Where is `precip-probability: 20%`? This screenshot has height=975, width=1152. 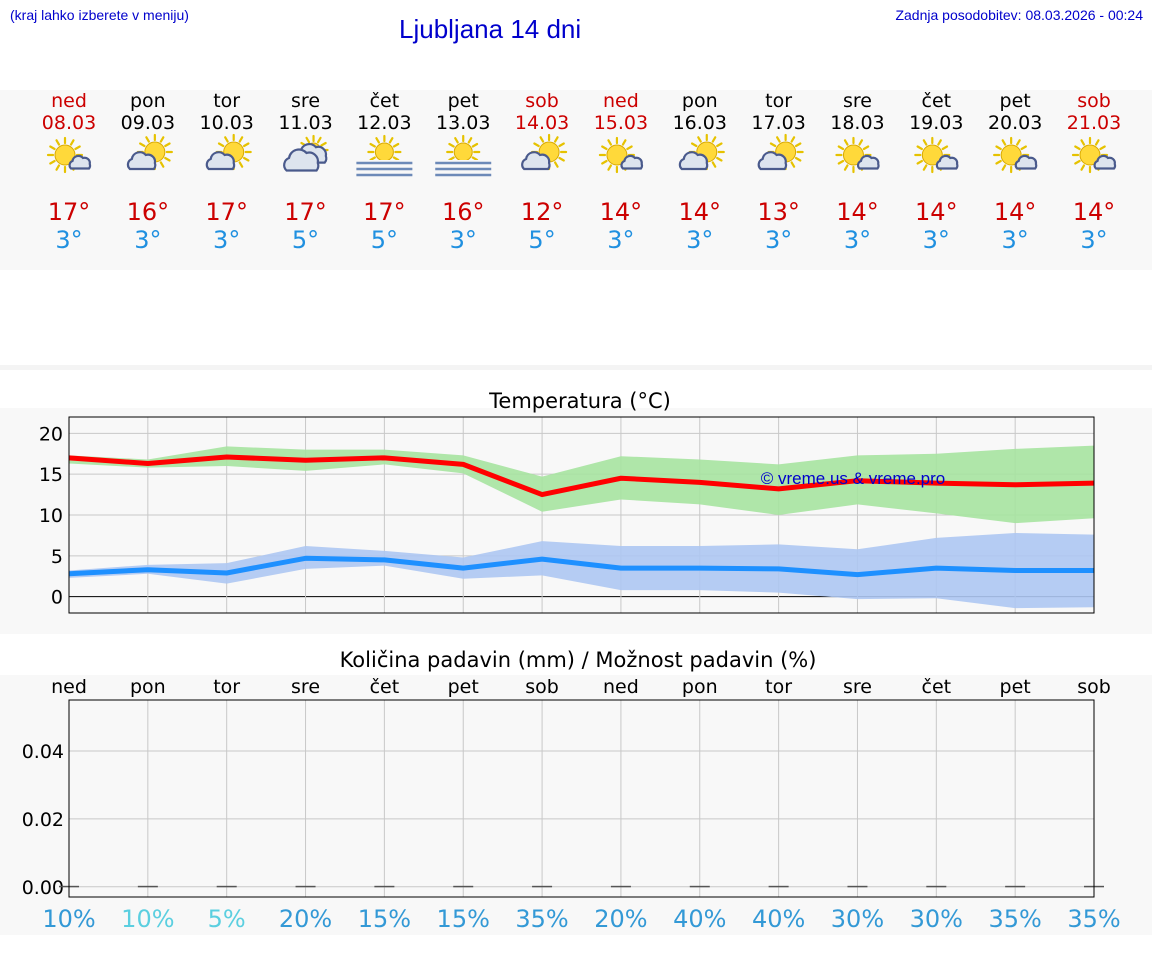
precip-probability: 20% is located at coordinates (305, 919).